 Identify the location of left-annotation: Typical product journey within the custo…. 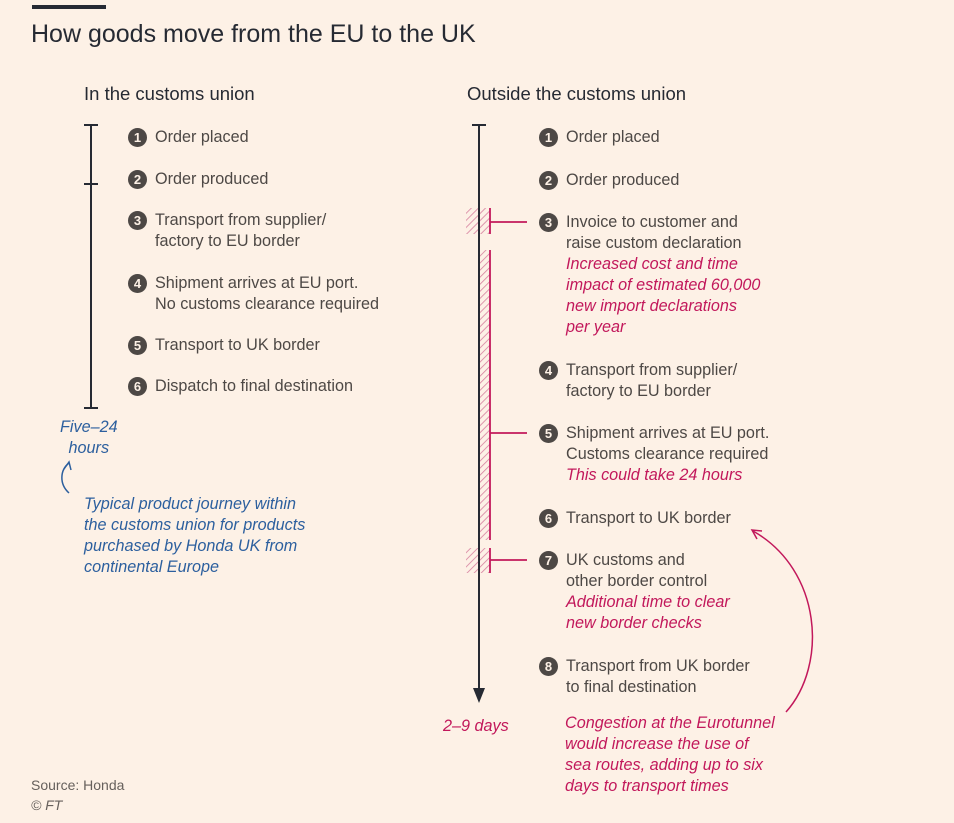
(195, 535).